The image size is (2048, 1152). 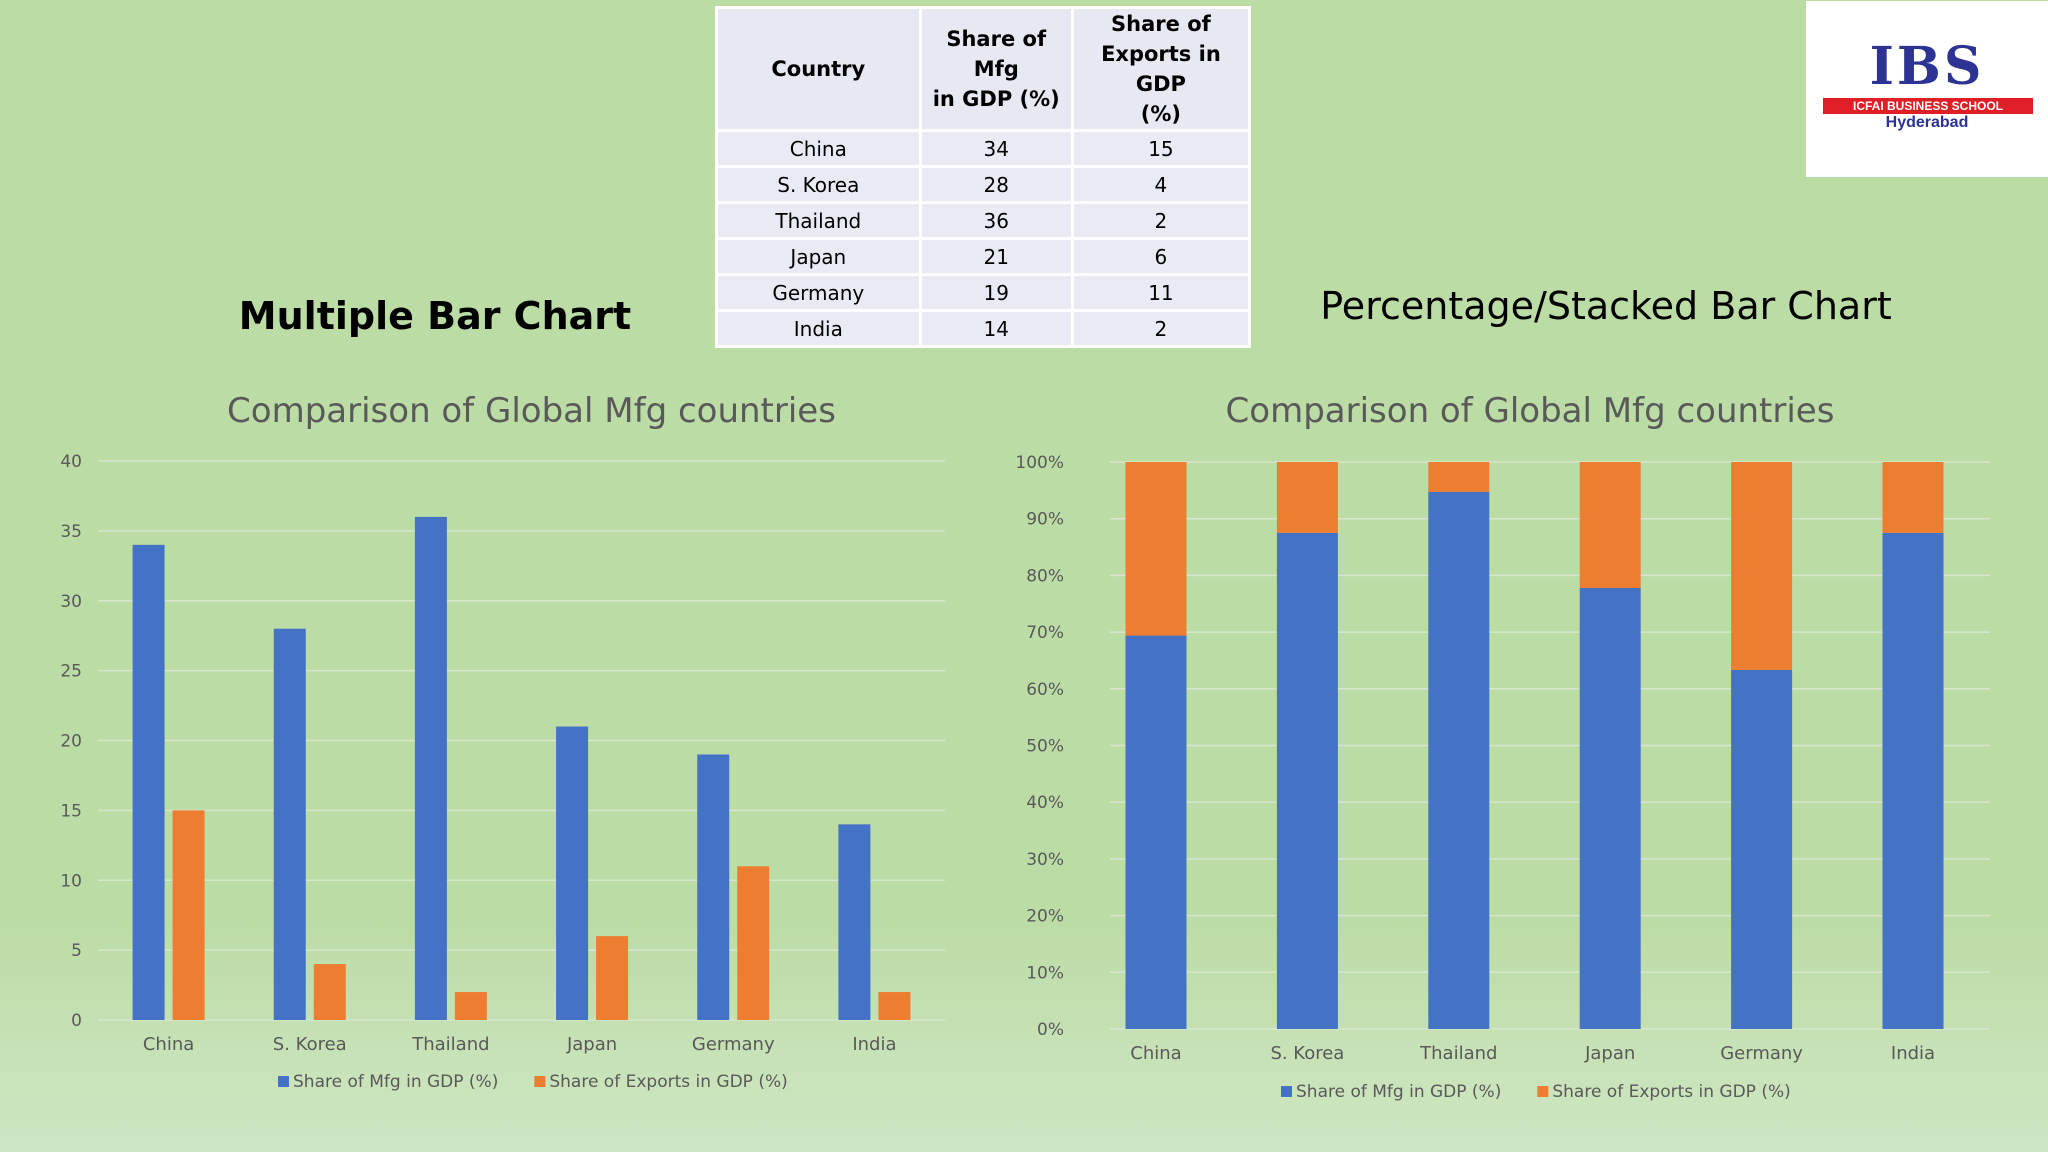 What do you see at coordinates (1045, 747) in the screenshot?
I see `y-tick-label: 50%` at bounding box center [1045, 747].